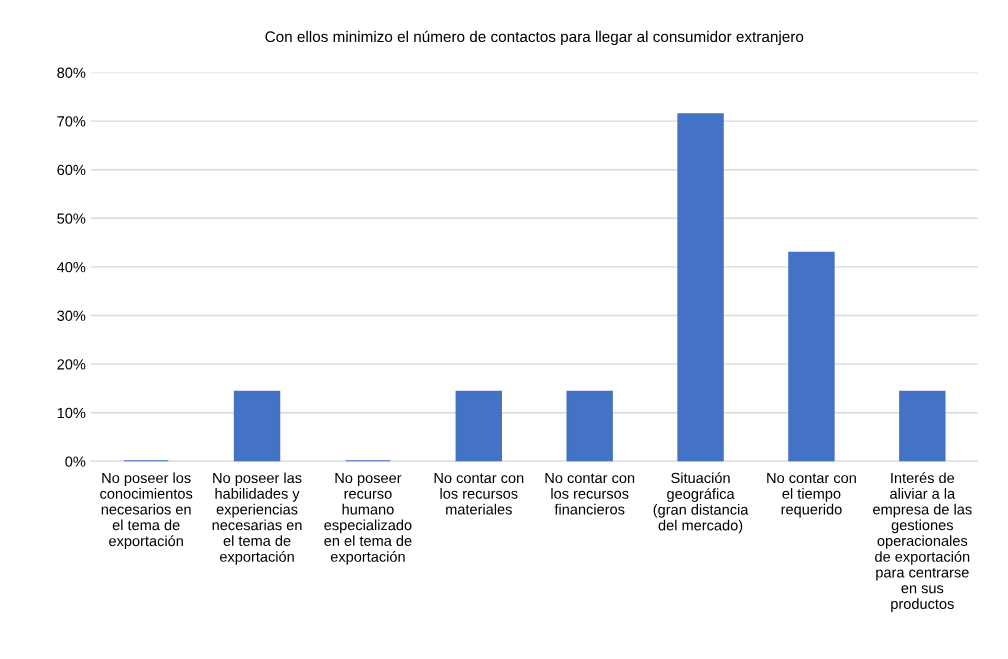 Image resolution: width=1008 pixels, height=659 pixels. Describe the element at coordinates (71, 72) in the screenshot. I see `y-tick-label: 80%` at that location.